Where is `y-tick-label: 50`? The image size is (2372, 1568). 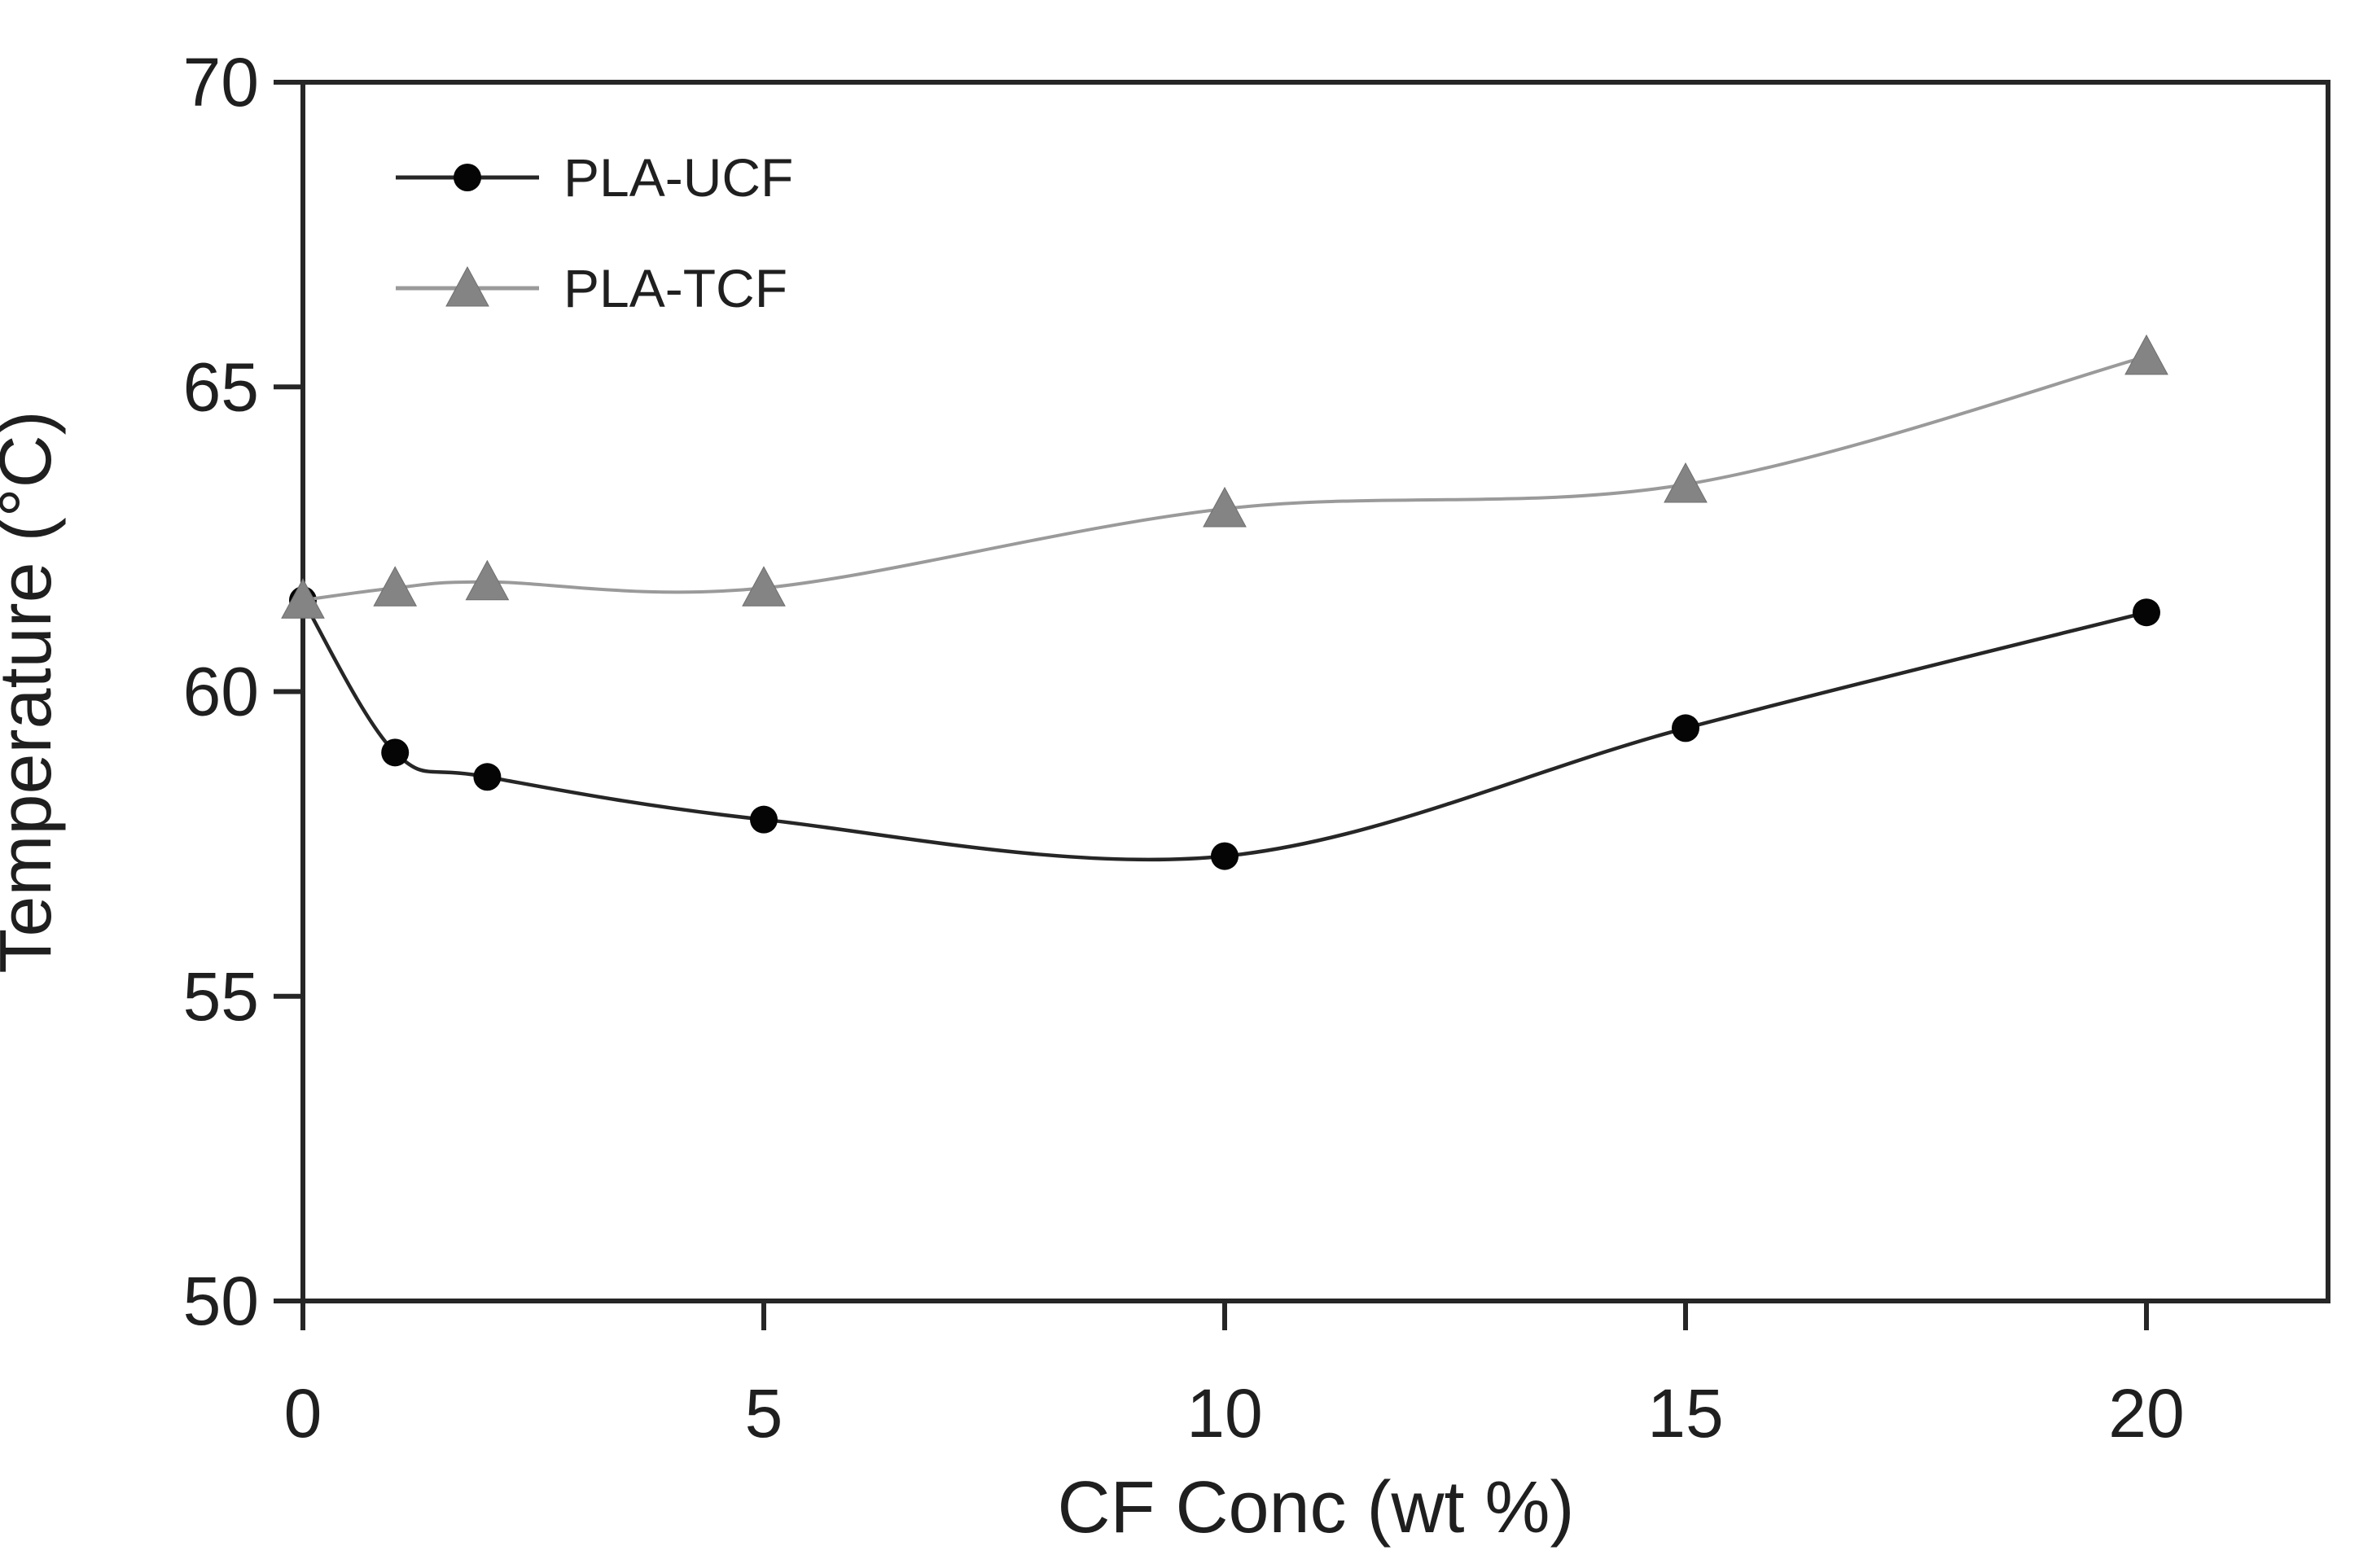 y-tick-label: 50 is located at coordinates (221, 1301).